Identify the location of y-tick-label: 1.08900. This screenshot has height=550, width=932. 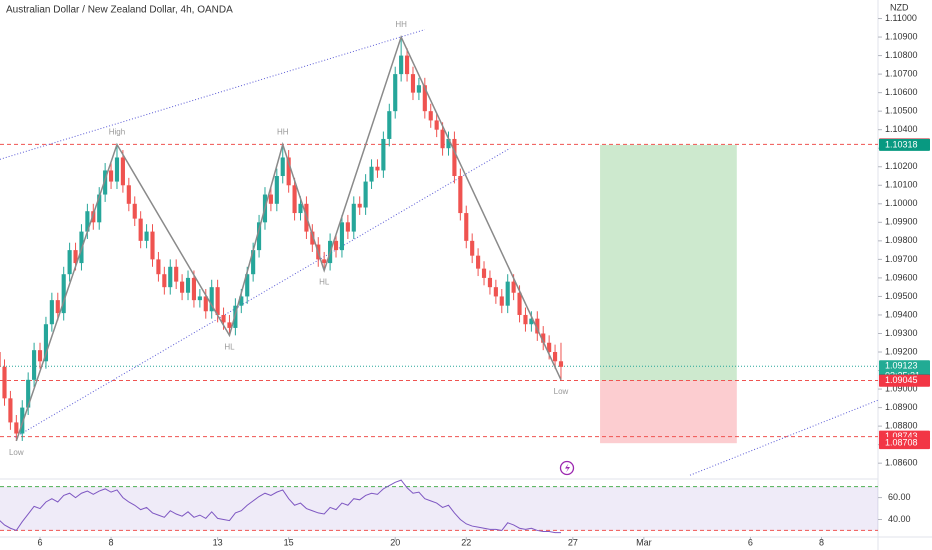
(901, 407).